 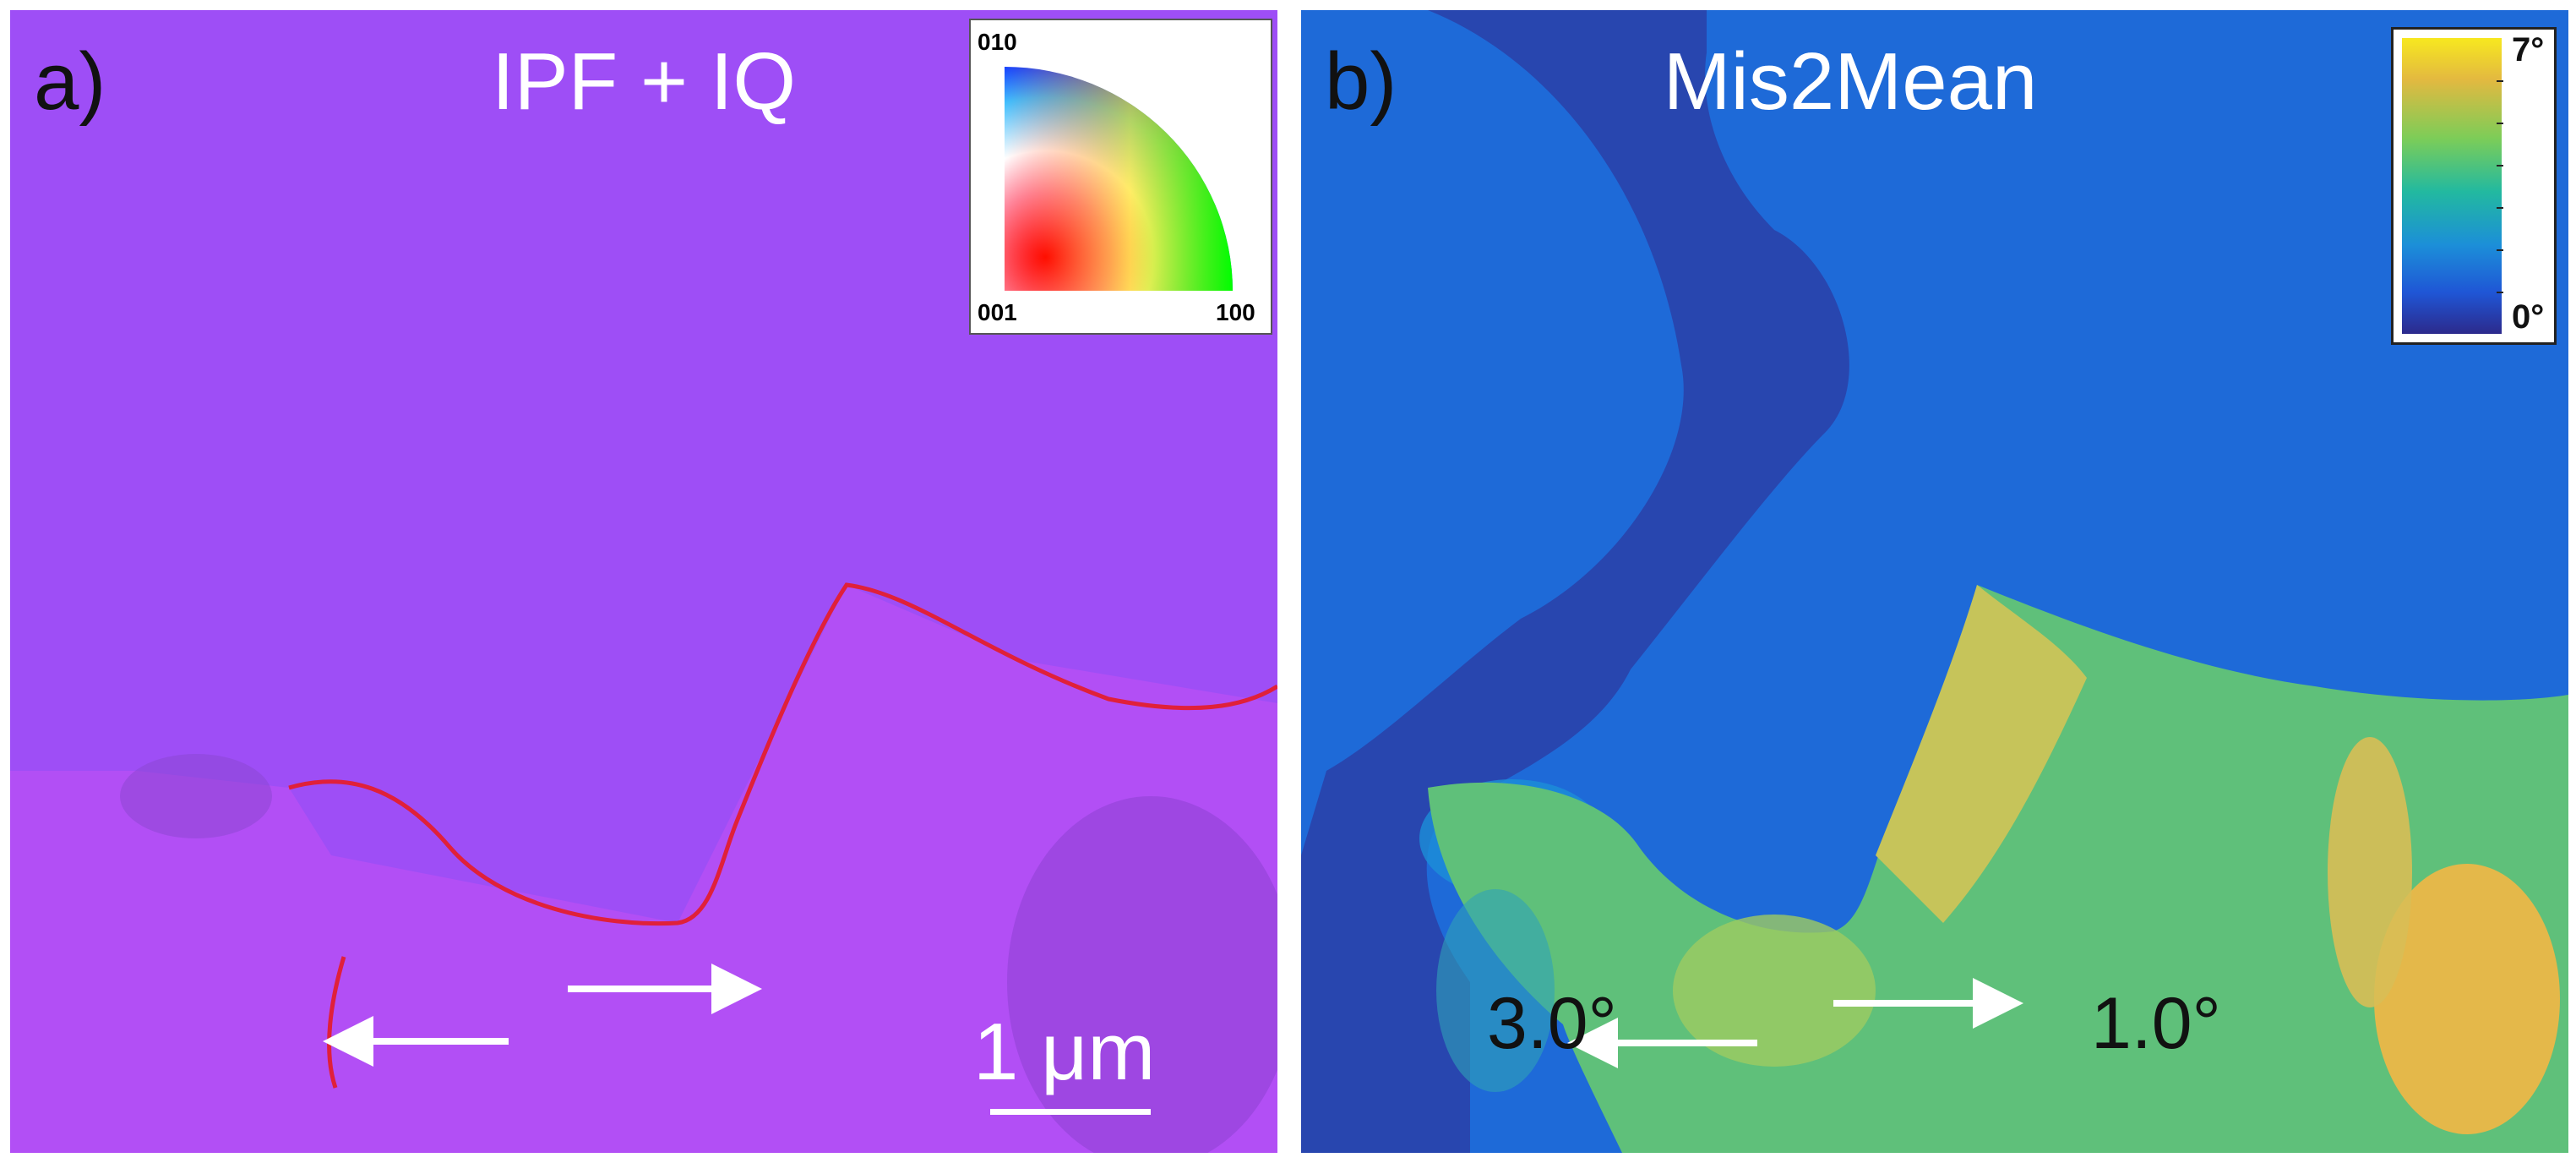 I want to click on colorbar-max-label: 7°, so click(x=2528, y=49).